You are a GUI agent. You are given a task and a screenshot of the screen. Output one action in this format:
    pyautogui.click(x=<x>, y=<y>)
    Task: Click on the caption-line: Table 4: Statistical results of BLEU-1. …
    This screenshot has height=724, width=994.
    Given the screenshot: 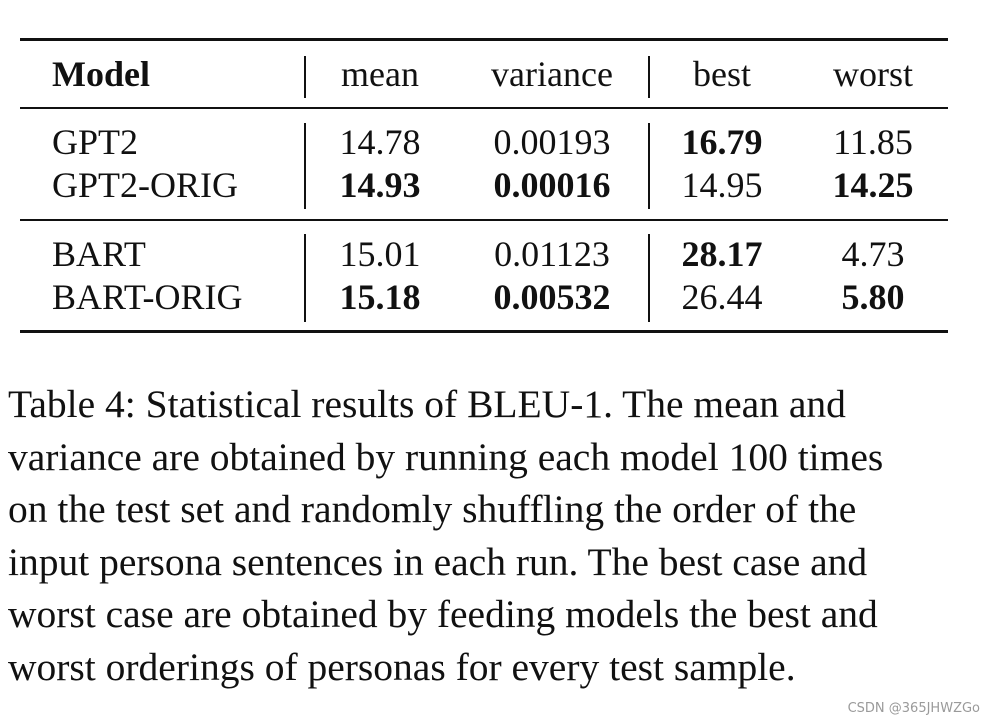 What is the action you would take?
    pyautogui.click(x=427, y=404)
    